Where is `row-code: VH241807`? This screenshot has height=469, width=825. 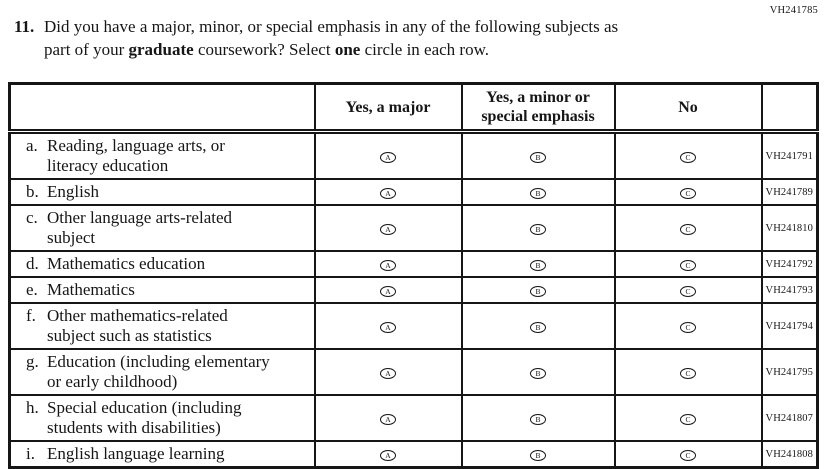 row-code: VH241807 is located at coordinates (789, 418).